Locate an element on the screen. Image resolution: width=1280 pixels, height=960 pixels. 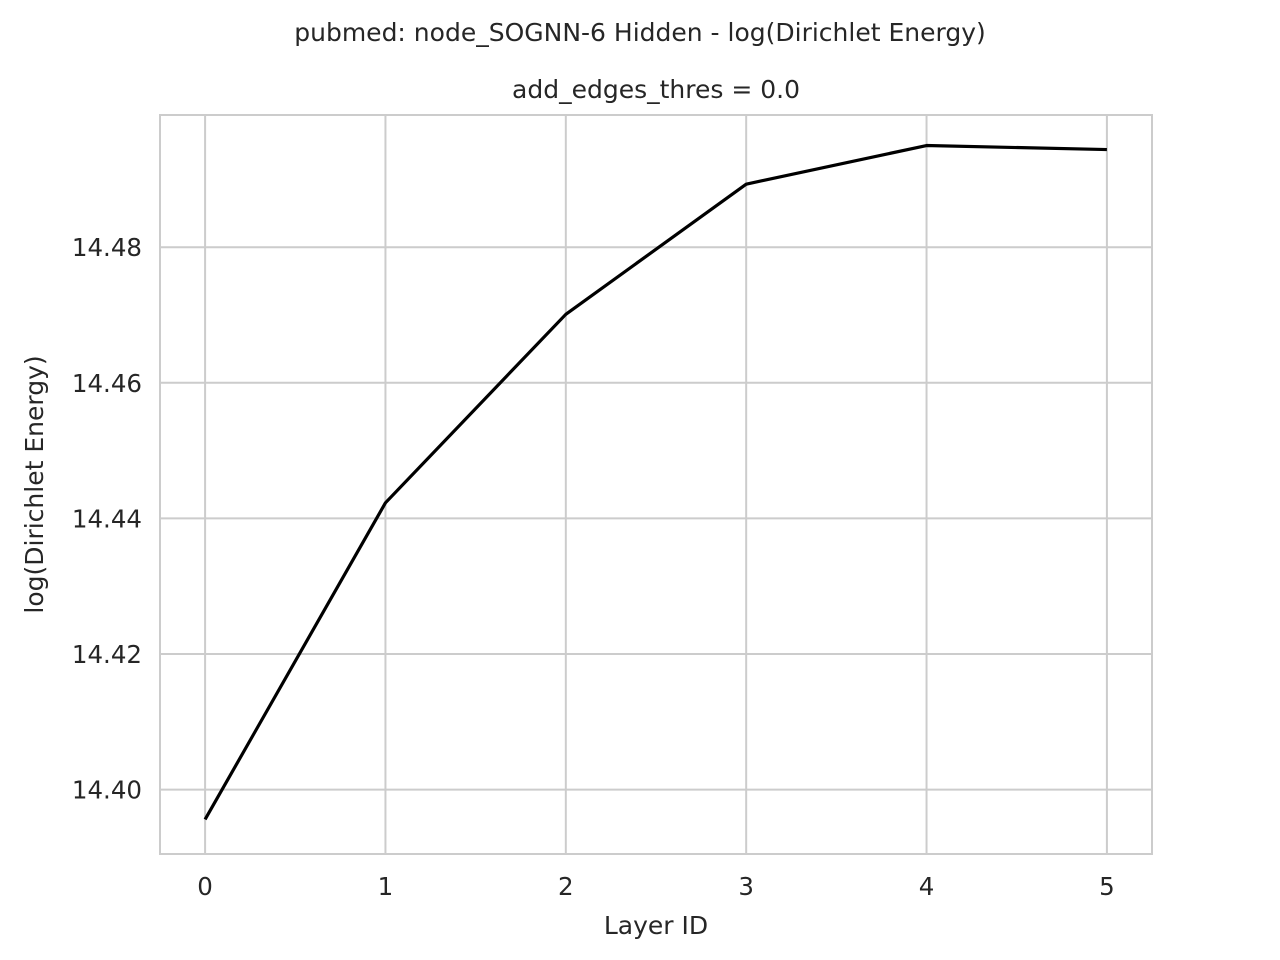
x-tick-labels: 0 1 2 3 4 5 is located at coordinates (655, 886).